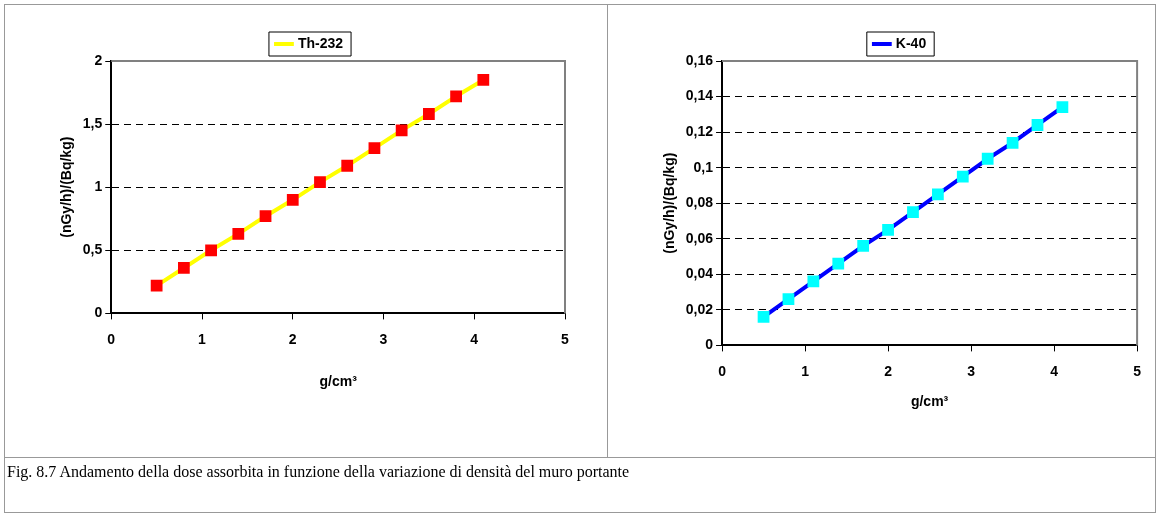 This screenshot has height=517, width=1157. I want to click on y-tick-label: 0,06, so click(699, 237).